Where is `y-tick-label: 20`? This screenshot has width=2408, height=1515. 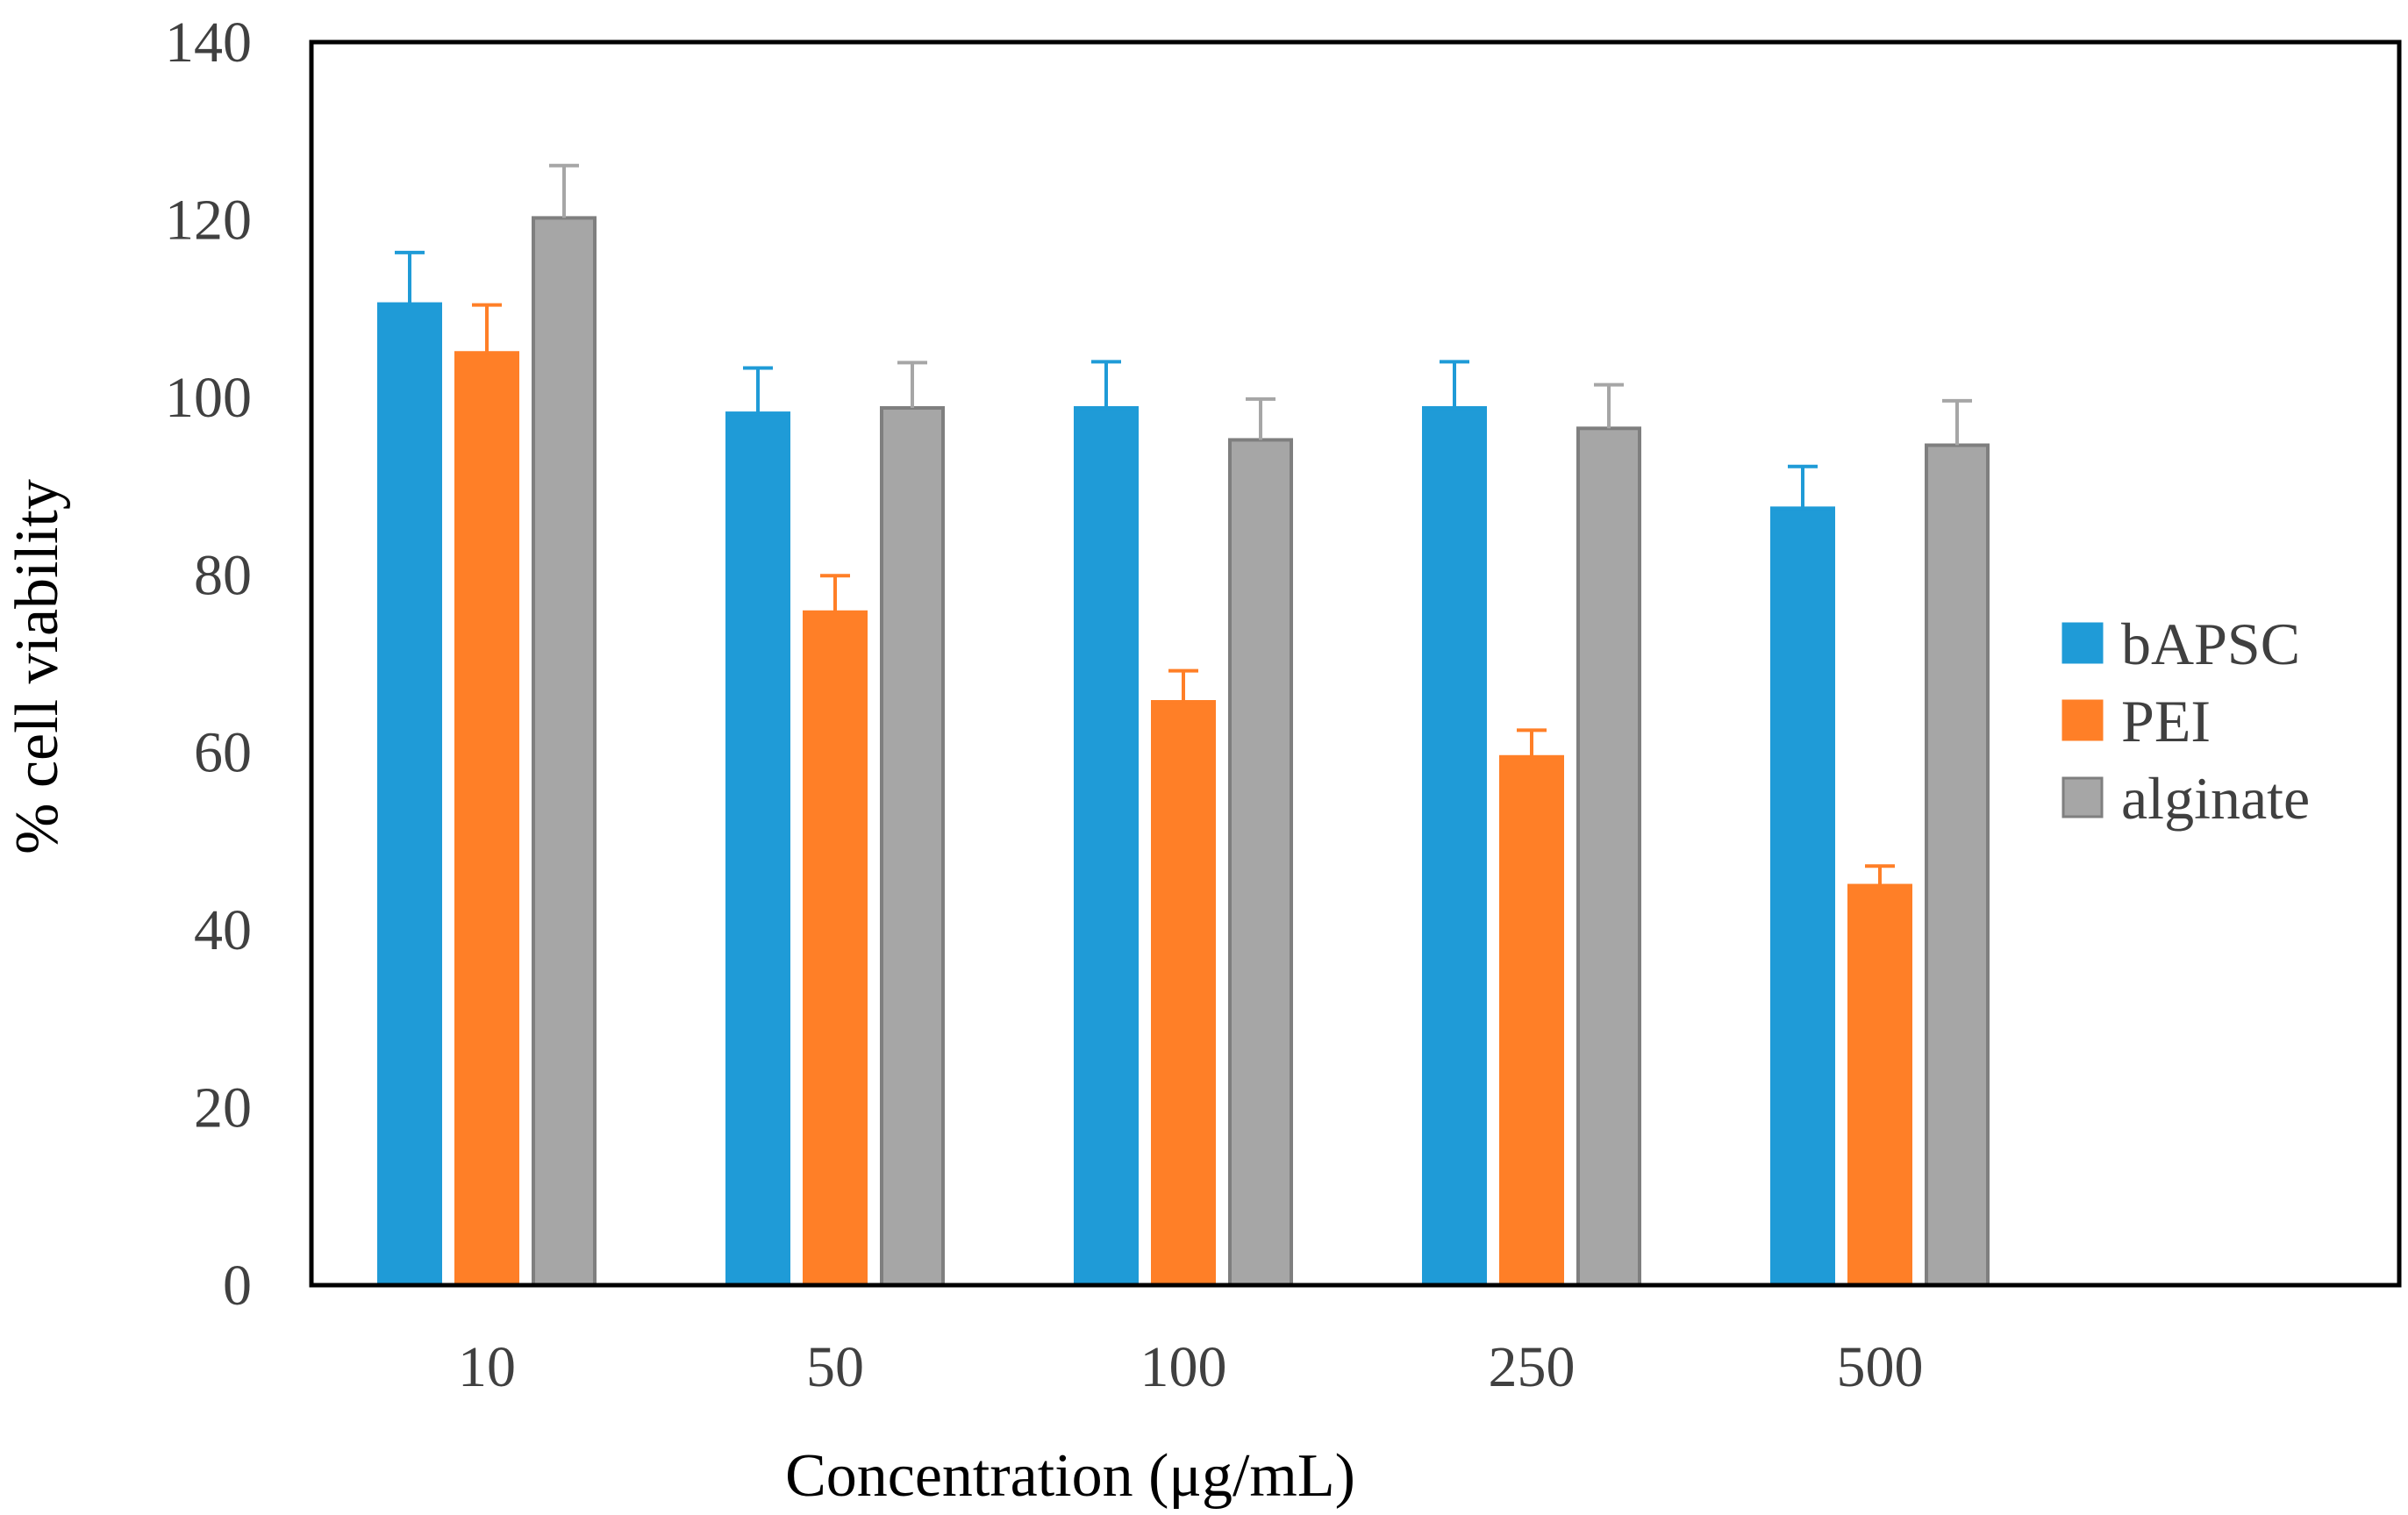
y-tick-label: 20 is located at coordinates (223, 1108).